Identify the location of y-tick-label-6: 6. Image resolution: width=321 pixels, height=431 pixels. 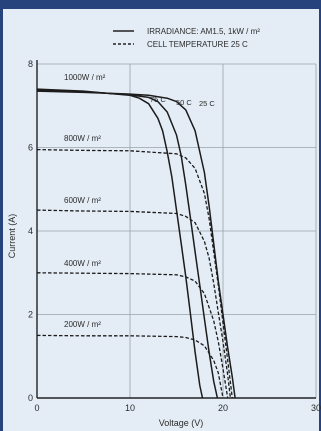
(30, 148).